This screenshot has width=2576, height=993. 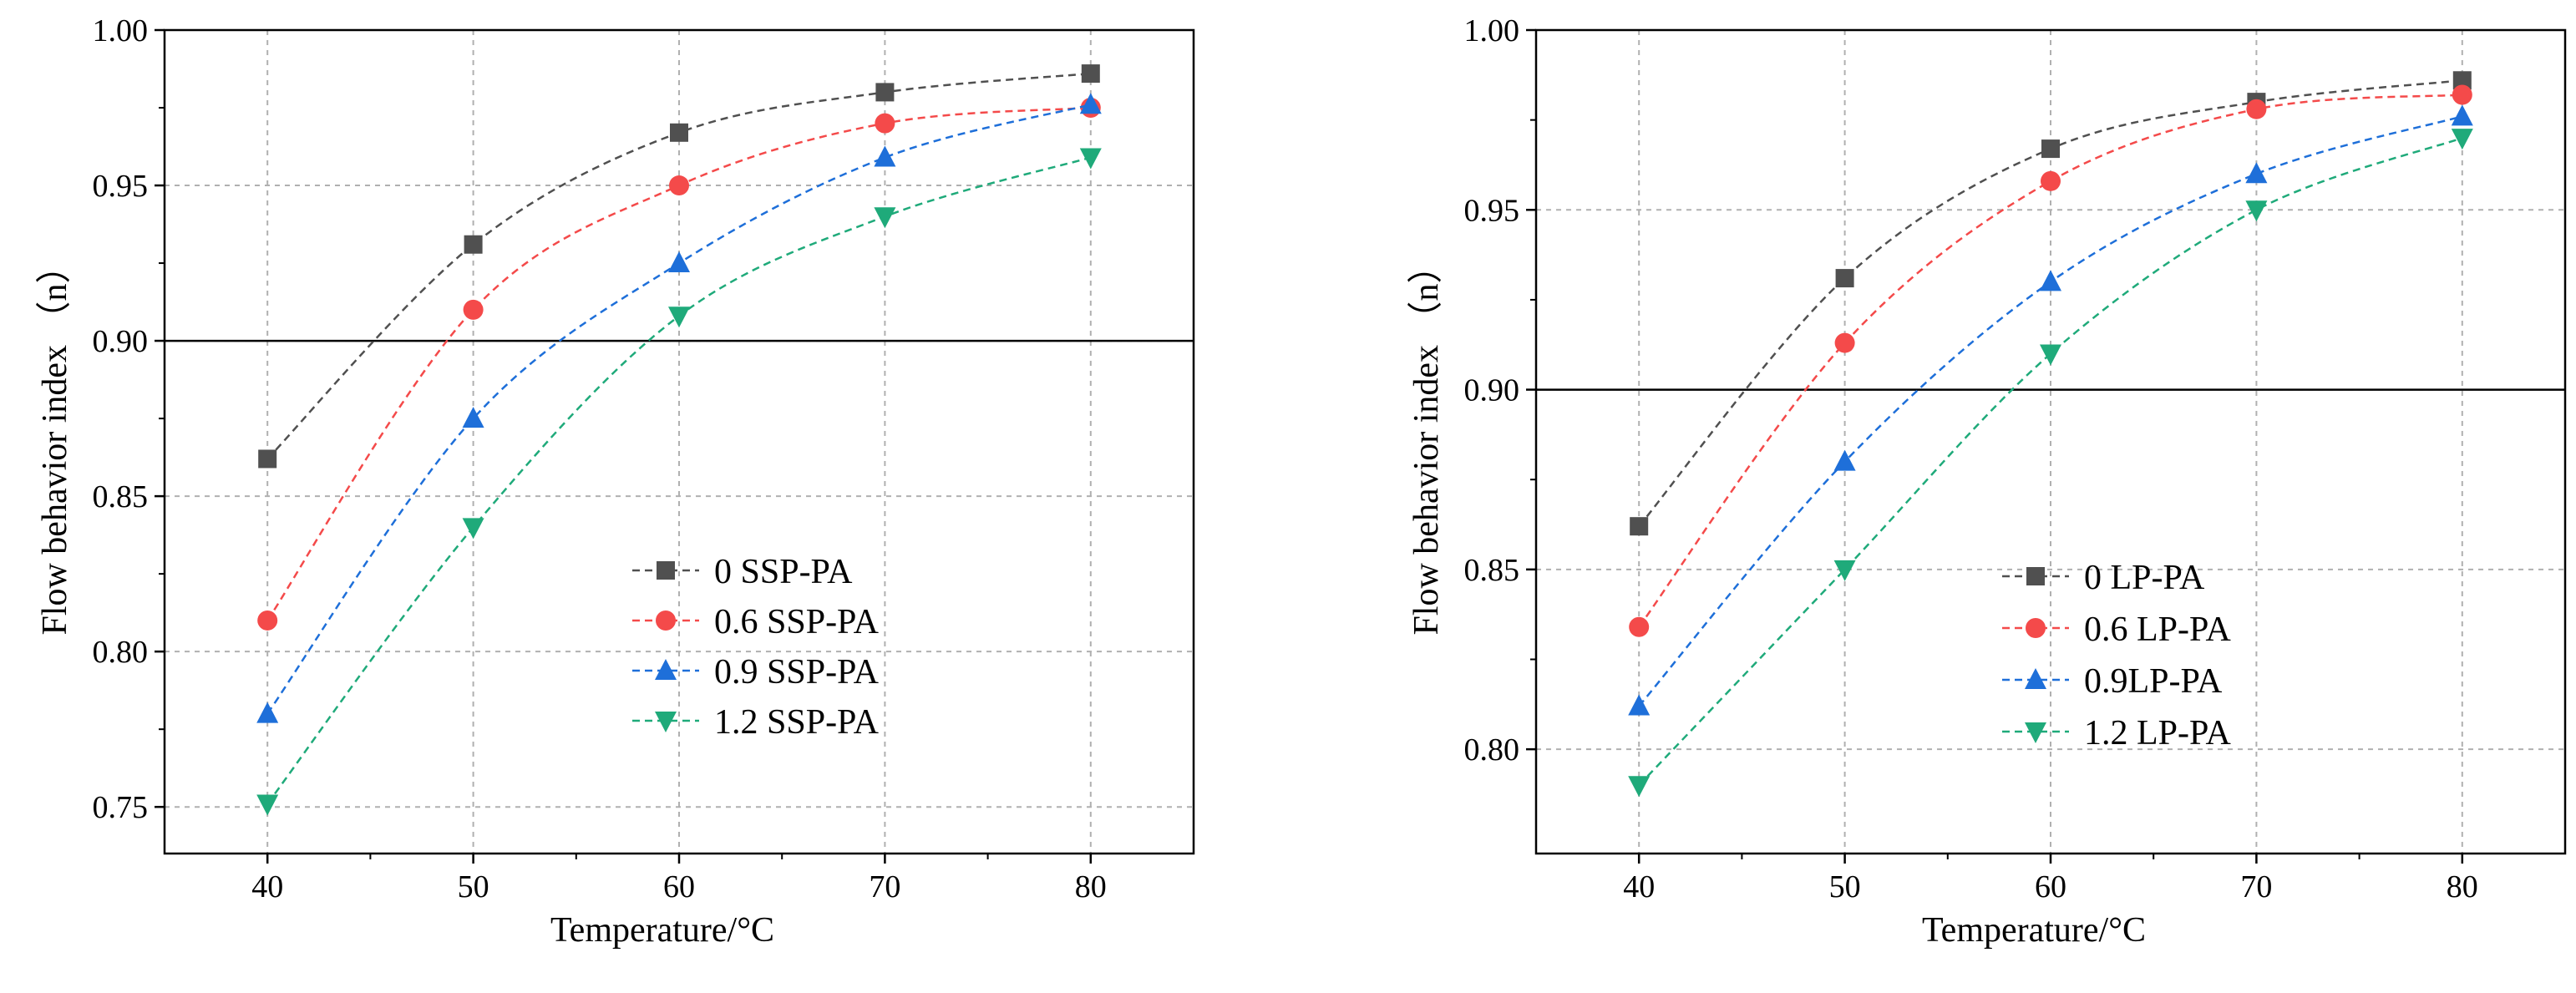 I want to click on right-xtick-label-40: 40, so click(x=1639, y=887).